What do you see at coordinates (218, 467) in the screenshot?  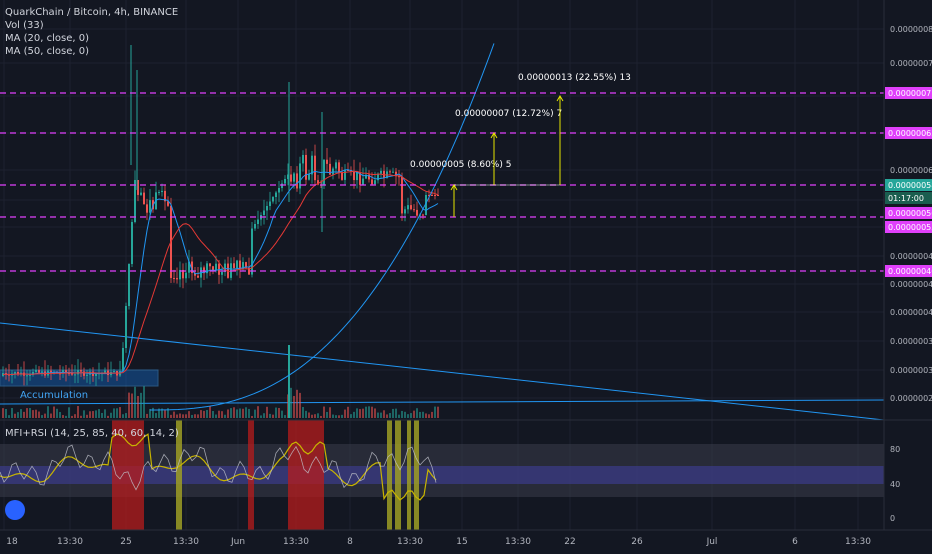 I see `mfi-line` at bounding box center [218, 467].